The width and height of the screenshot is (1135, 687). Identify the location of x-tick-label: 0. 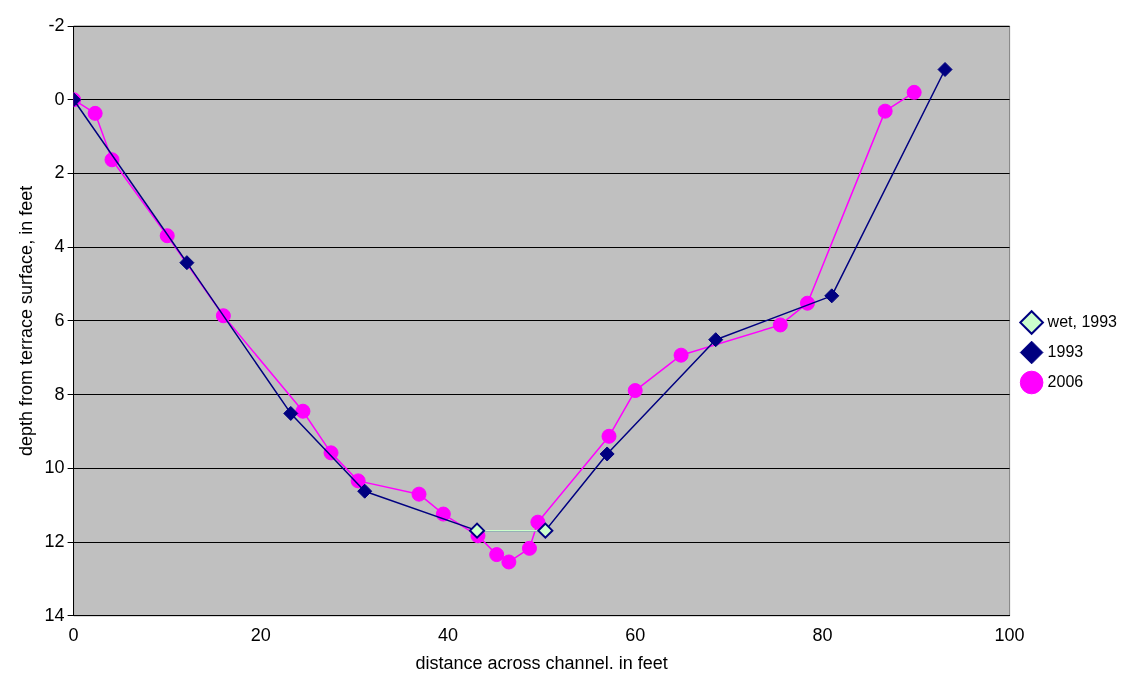
(73, 634).